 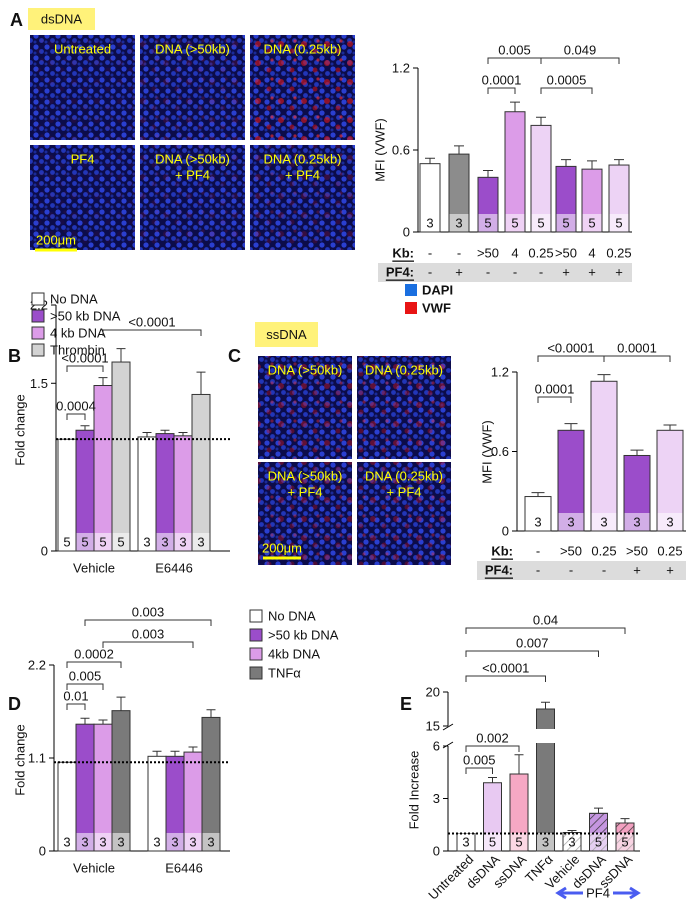 I want to click on image-label: + PF4, so click(x=302, y=175).